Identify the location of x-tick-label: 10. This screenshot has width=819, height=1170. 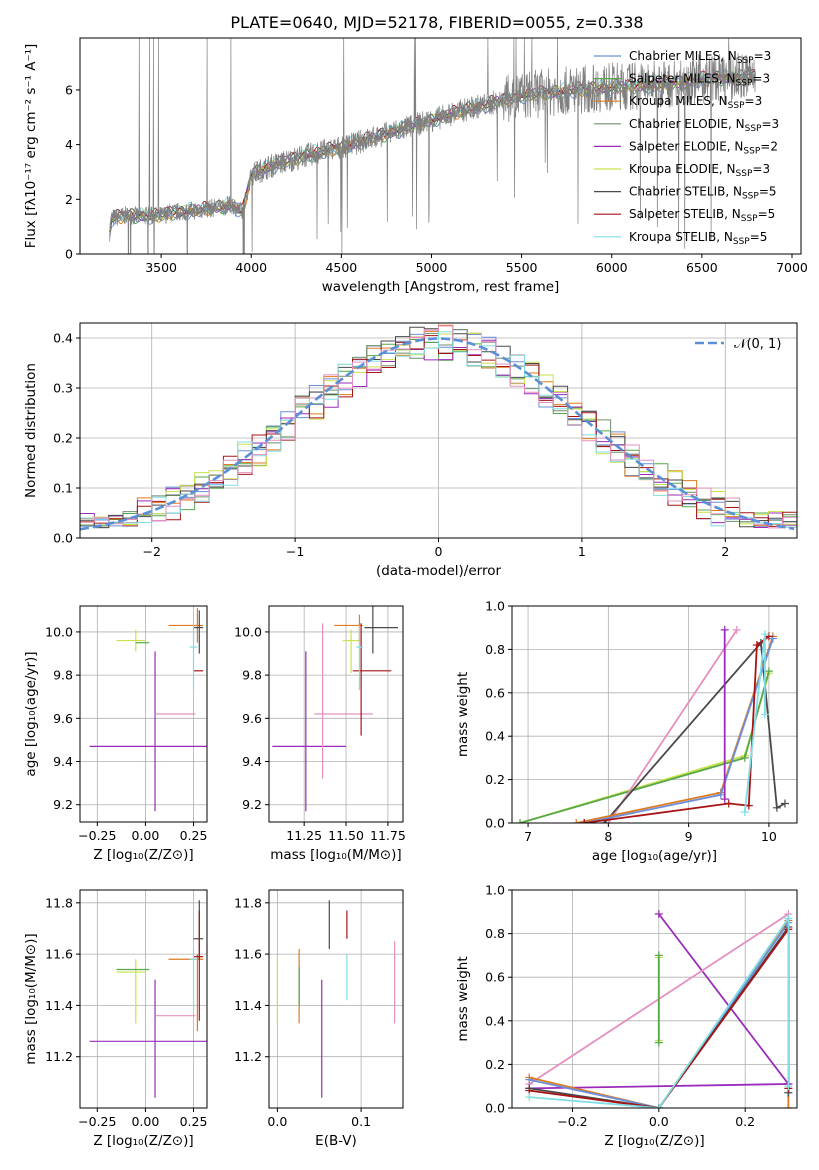
(769, 836).